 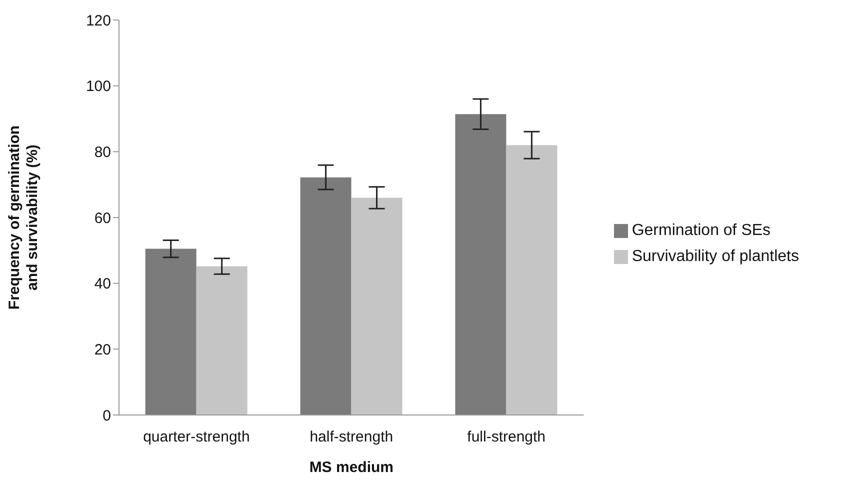 What do you see at coordinates (102, 284) in the screenshot?
I see `y-tick-label: 40` at bounding box center [102, 284].